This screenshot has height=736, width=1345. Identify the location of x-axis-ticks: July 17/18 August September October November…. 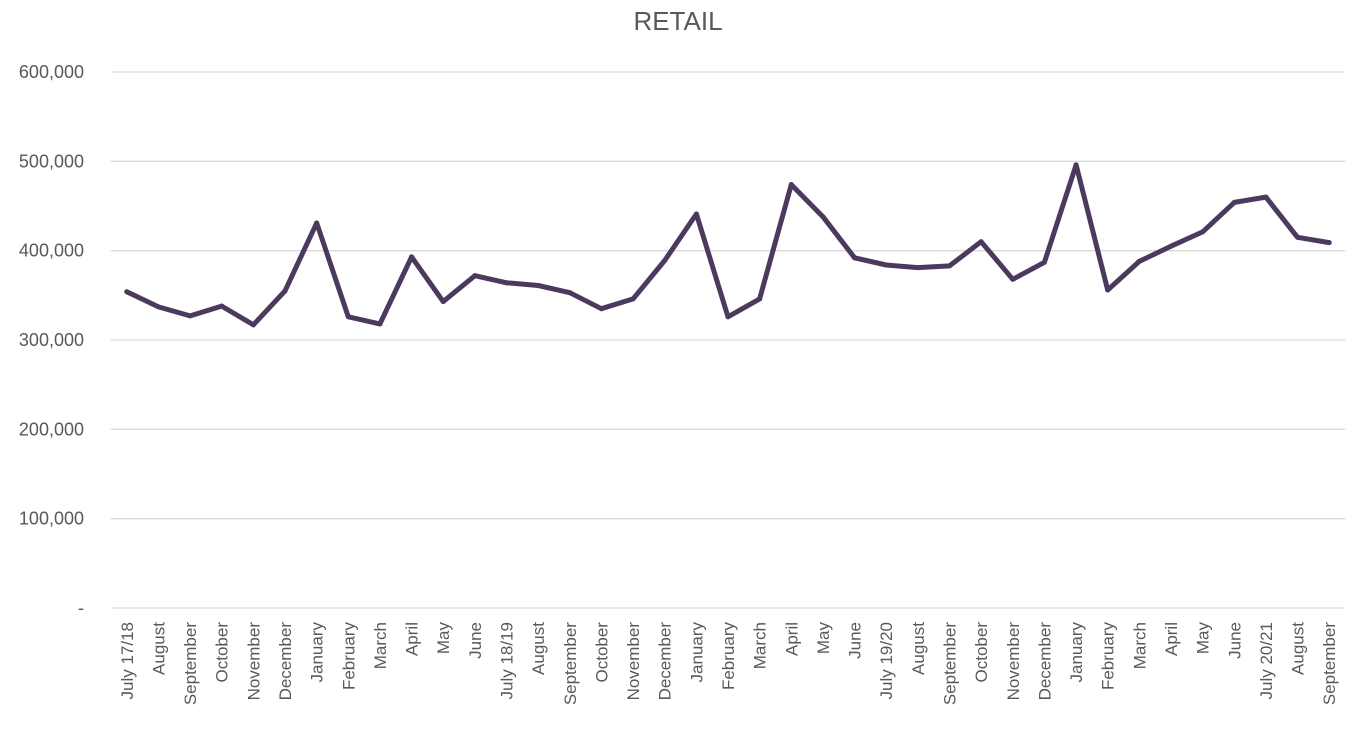
(728, 664).